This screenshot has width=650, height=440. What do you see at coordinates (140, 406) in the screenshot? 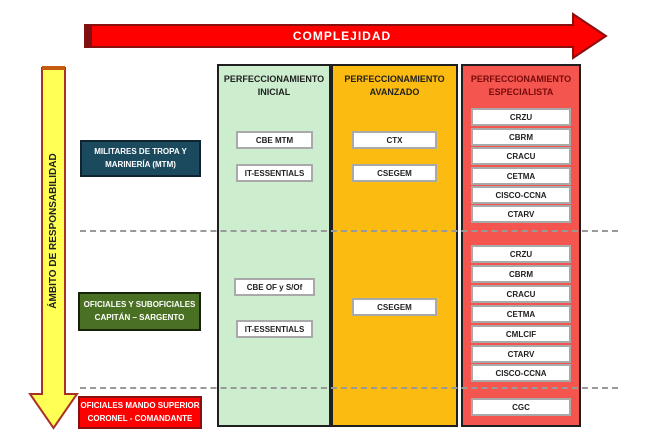
I see `row-label-line: OFICIALES MANDO SUPERIOR` at bounding box center [140, 406].